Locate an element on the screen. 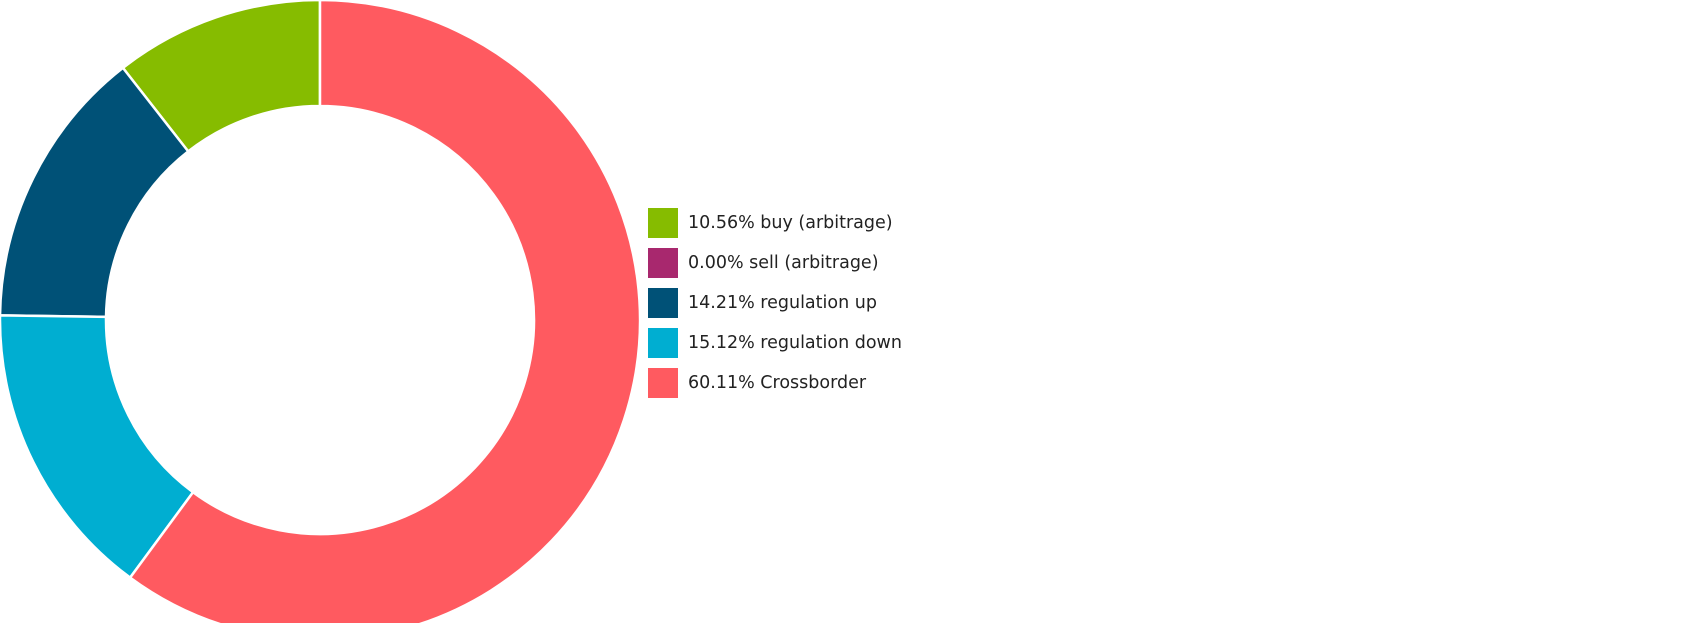 This screenshot has height=623, width=1690. legend-item-regulation-up: 14.21% regulation up is located at coordinates (775, 303).